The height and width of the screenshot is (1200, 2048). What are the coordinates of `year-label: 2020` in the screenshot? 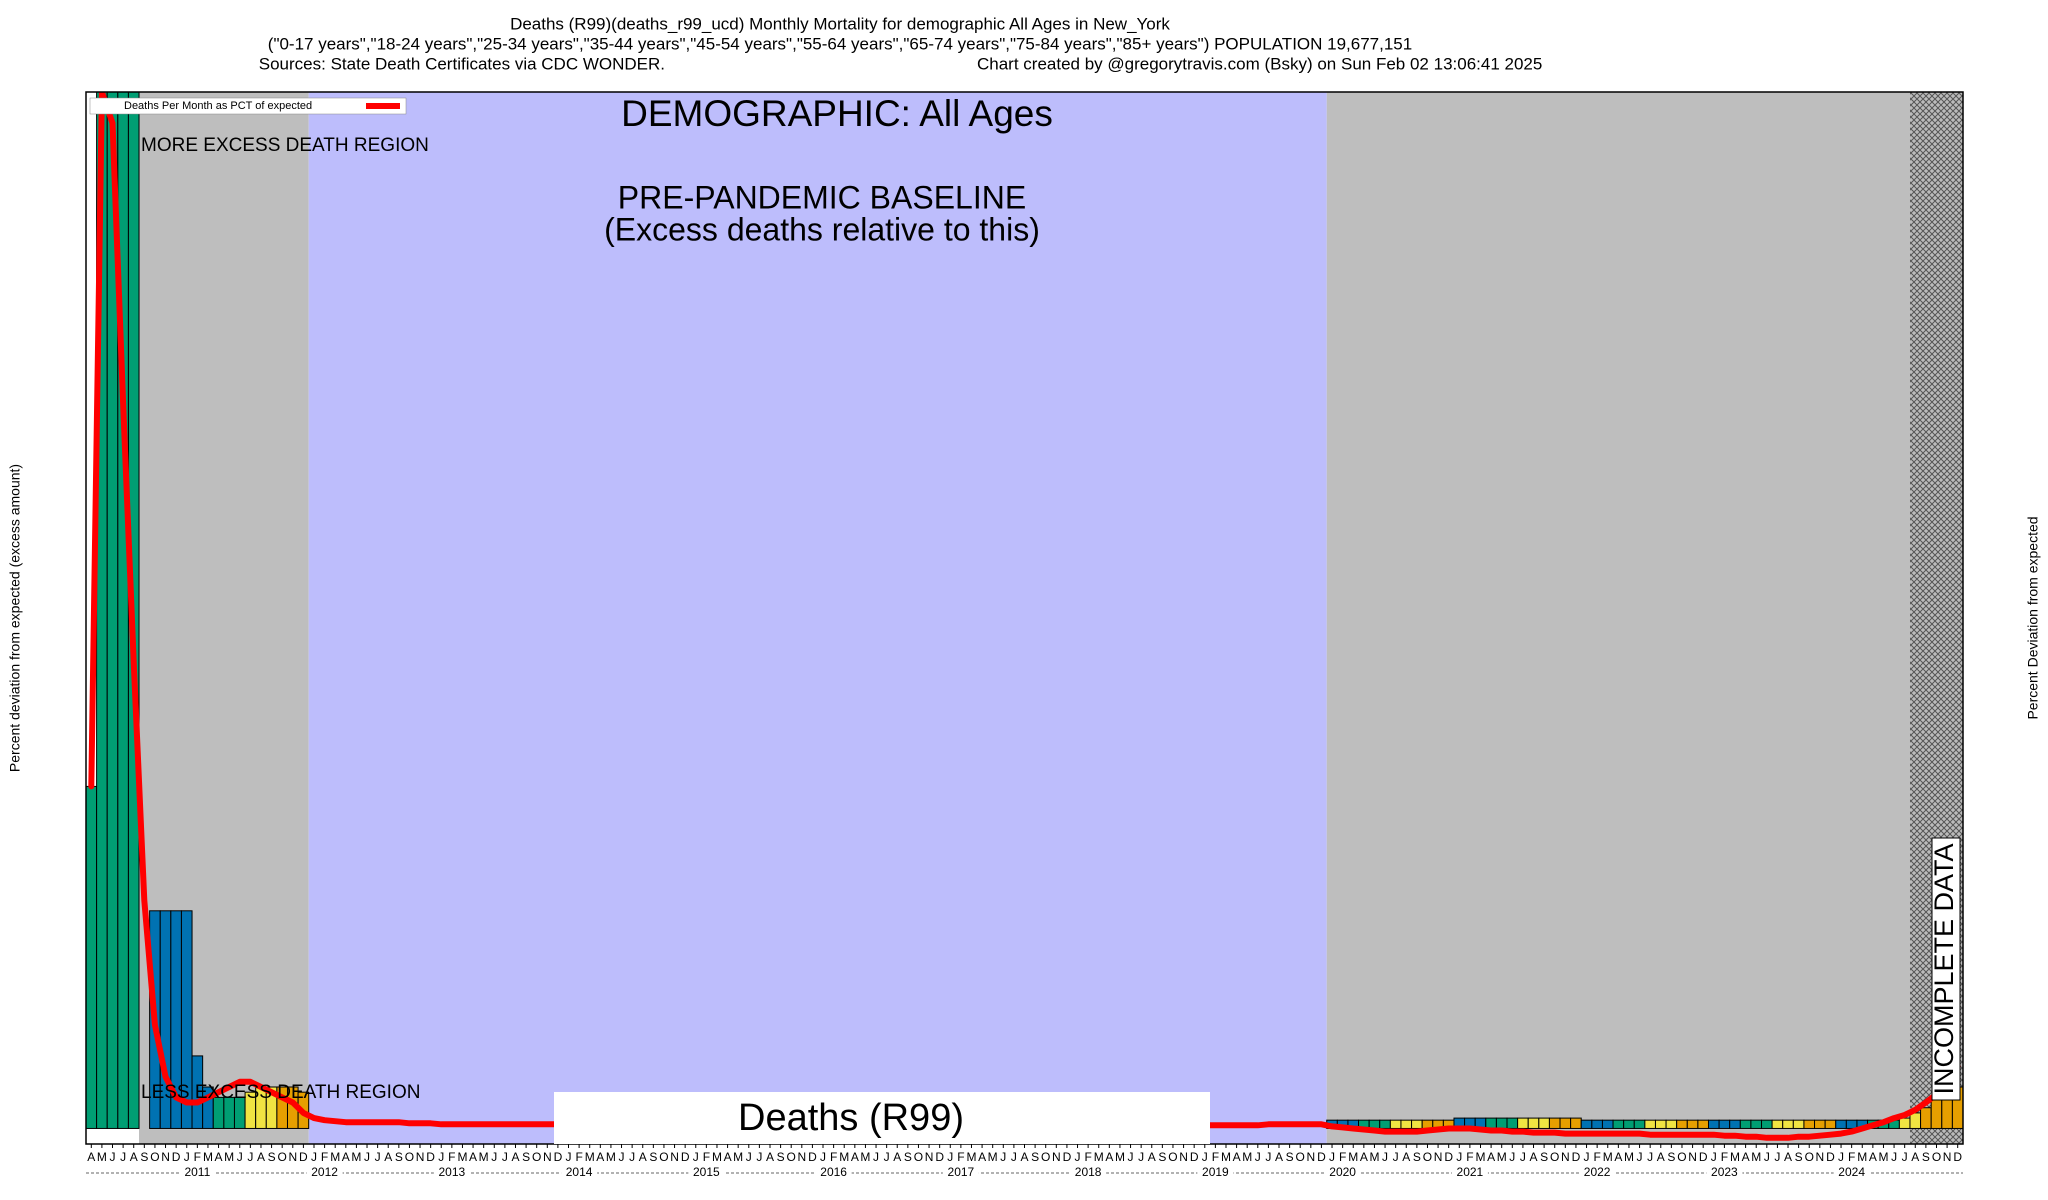 It's located at (1342, 1172).